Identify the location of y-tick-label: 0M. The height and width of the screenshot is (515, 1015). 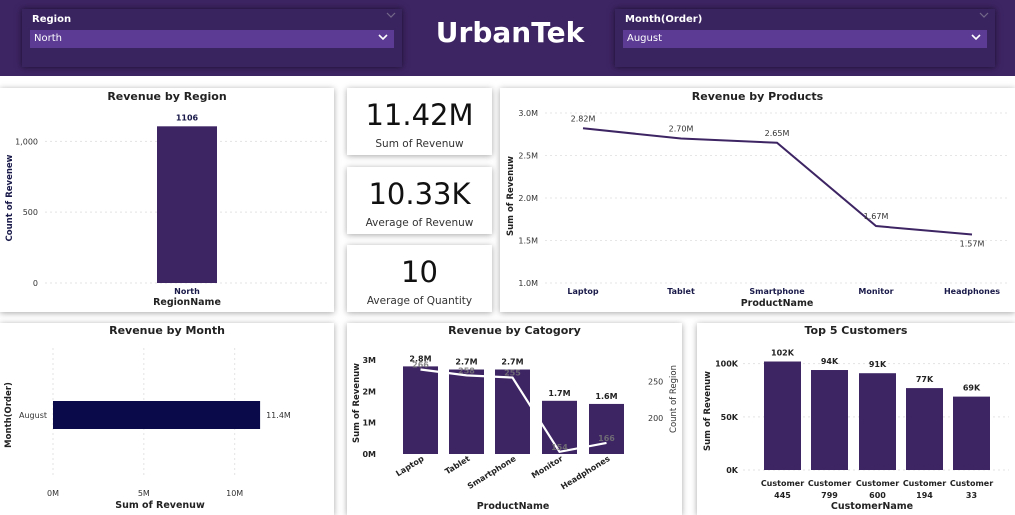
(369, 454).